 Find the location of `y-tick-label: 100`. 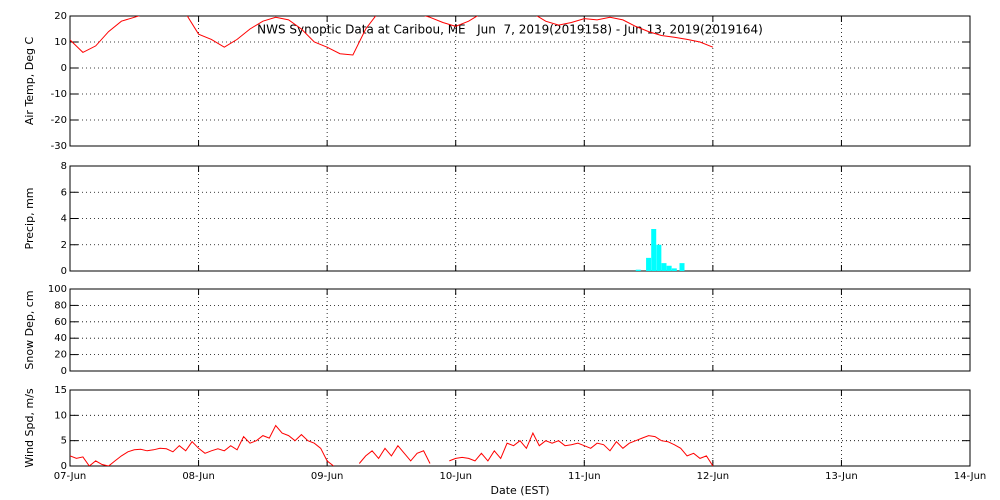

y-tick-label: 100 is located at coordinates (57, 289).